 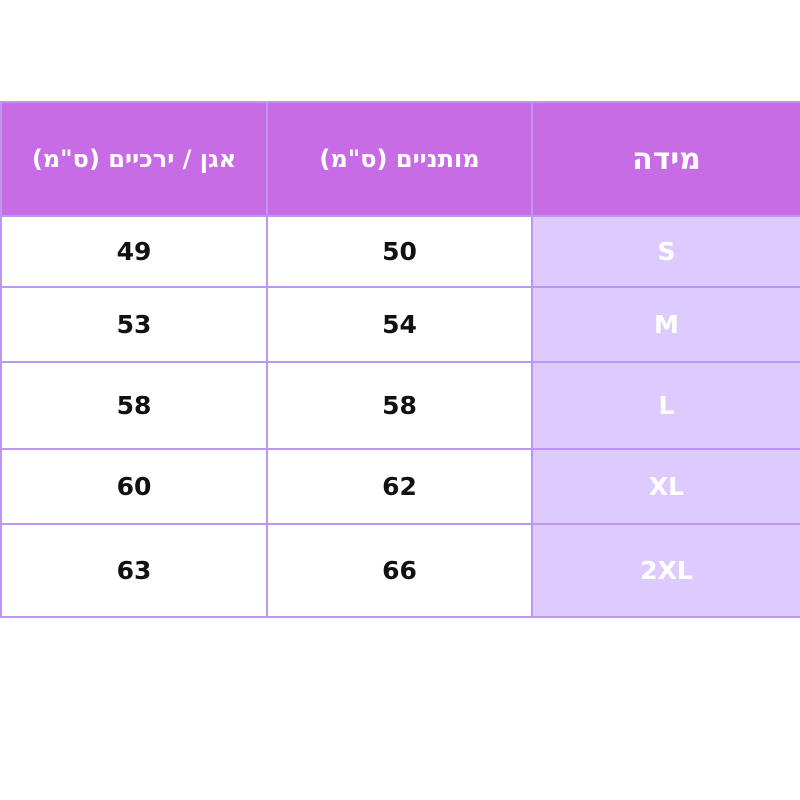 I want to click on hips-cell: 49, so click(x=134, y=251).